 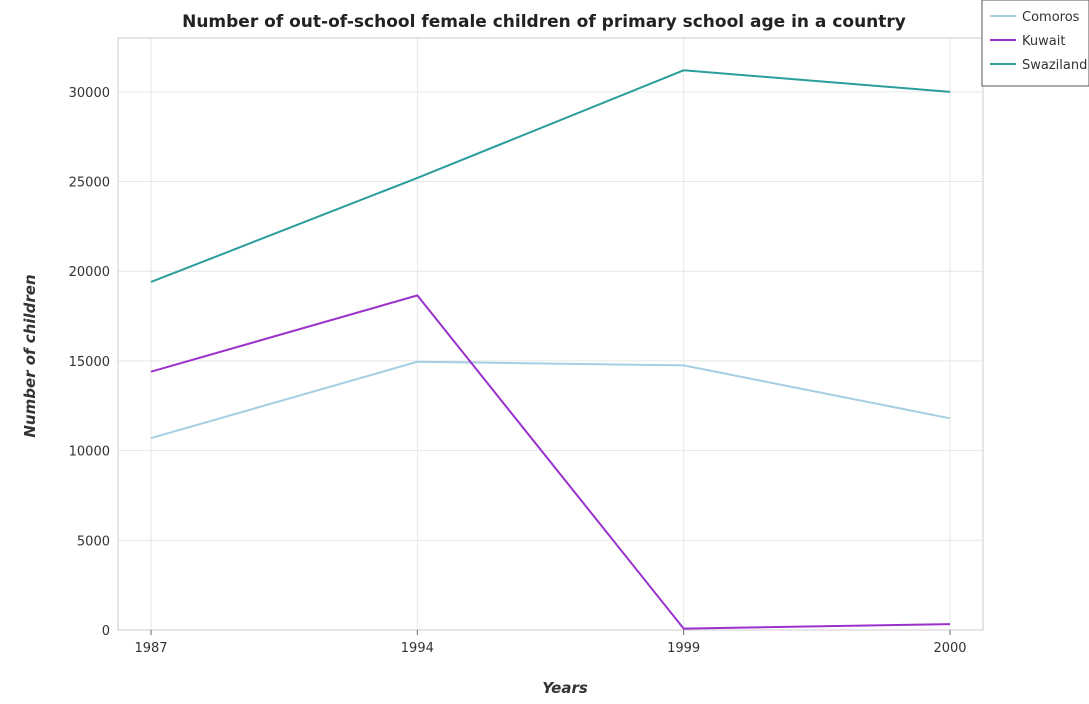 I want to click on x-tick-label: 1994, so click(x=417, y=648).